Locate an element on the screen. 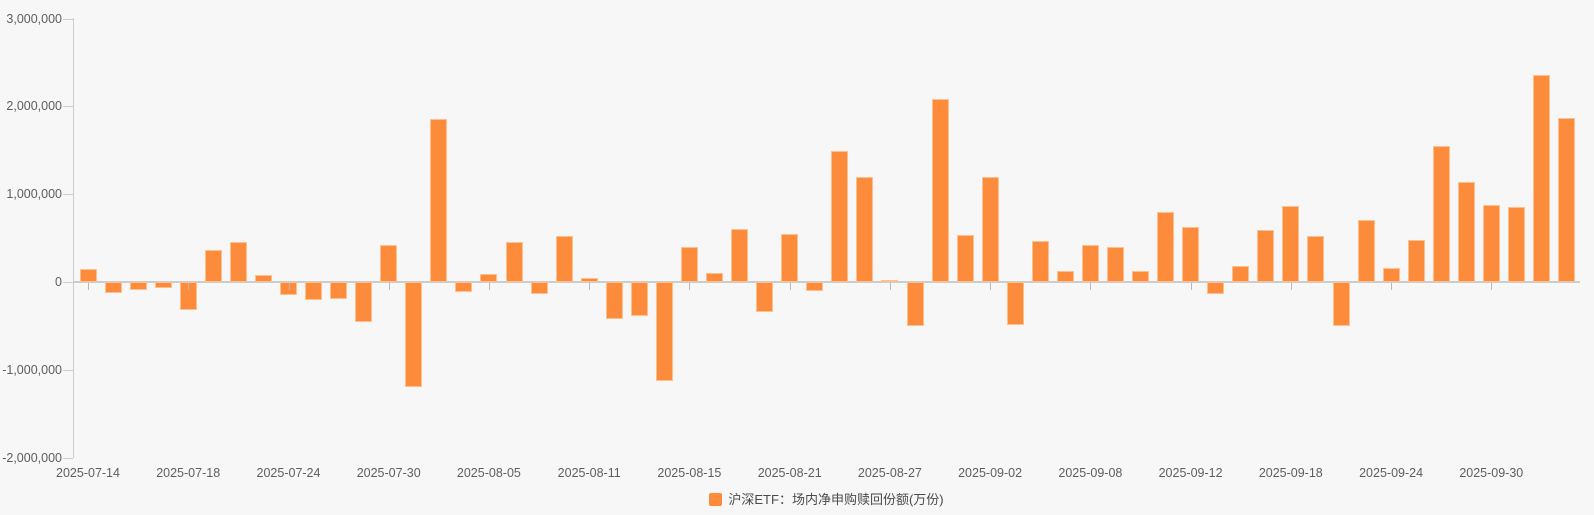 The height and width of the screenshot is (515, 1594). legend-swatch-icon is located at coordinates (716, 499).